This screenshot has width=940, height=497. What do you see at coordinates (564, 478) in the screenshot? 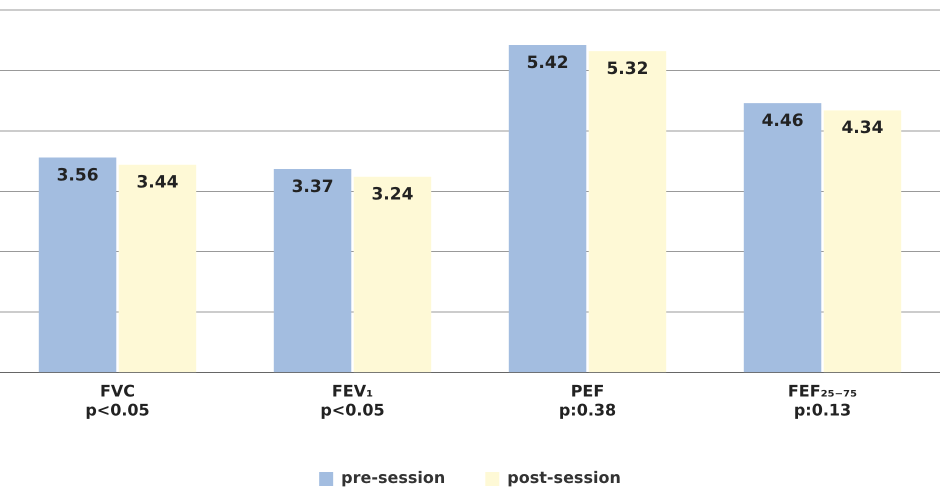
I see `legend-label: post-session` at bounding box center [564, 478].